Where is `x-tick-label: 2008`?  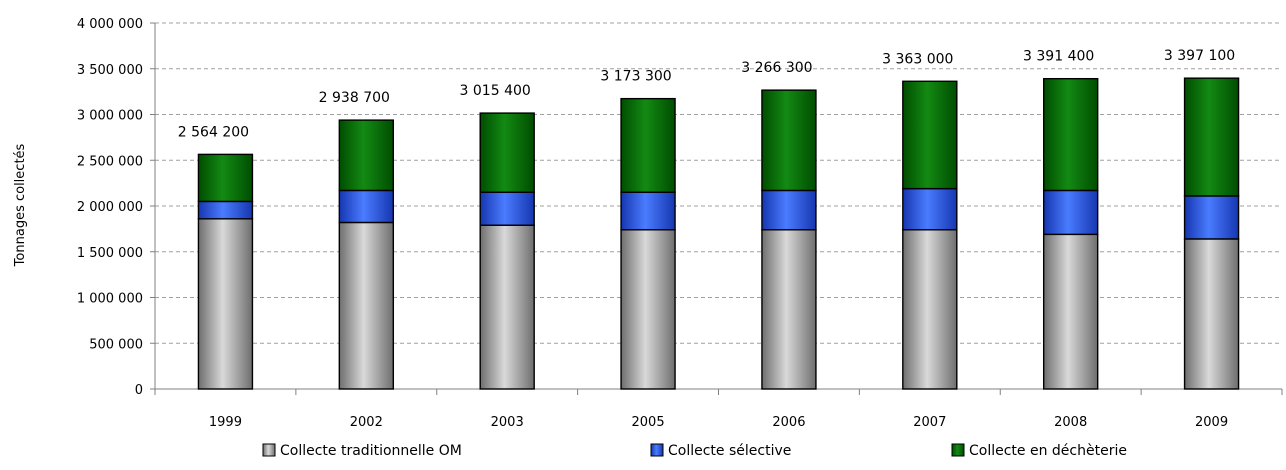 x-tick-label: 2008 is located at coordinates (1070, 422).